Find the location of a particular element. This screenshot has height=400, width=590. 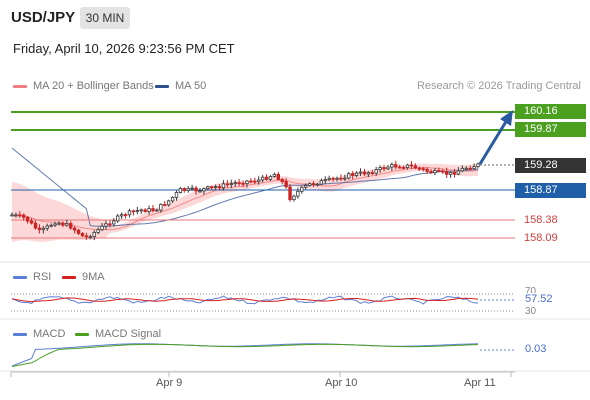

legend-macd-signal: MACD Signal is located at coordinates (118, 334).